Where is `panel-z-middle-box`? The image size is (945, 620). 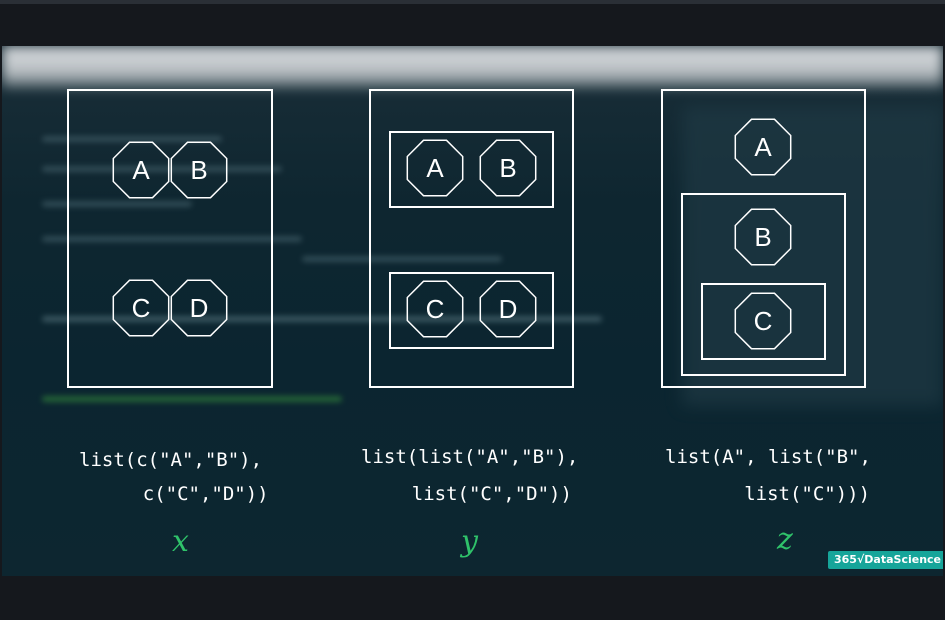
panel-z-middle-box is located at coordinates (763, 284).